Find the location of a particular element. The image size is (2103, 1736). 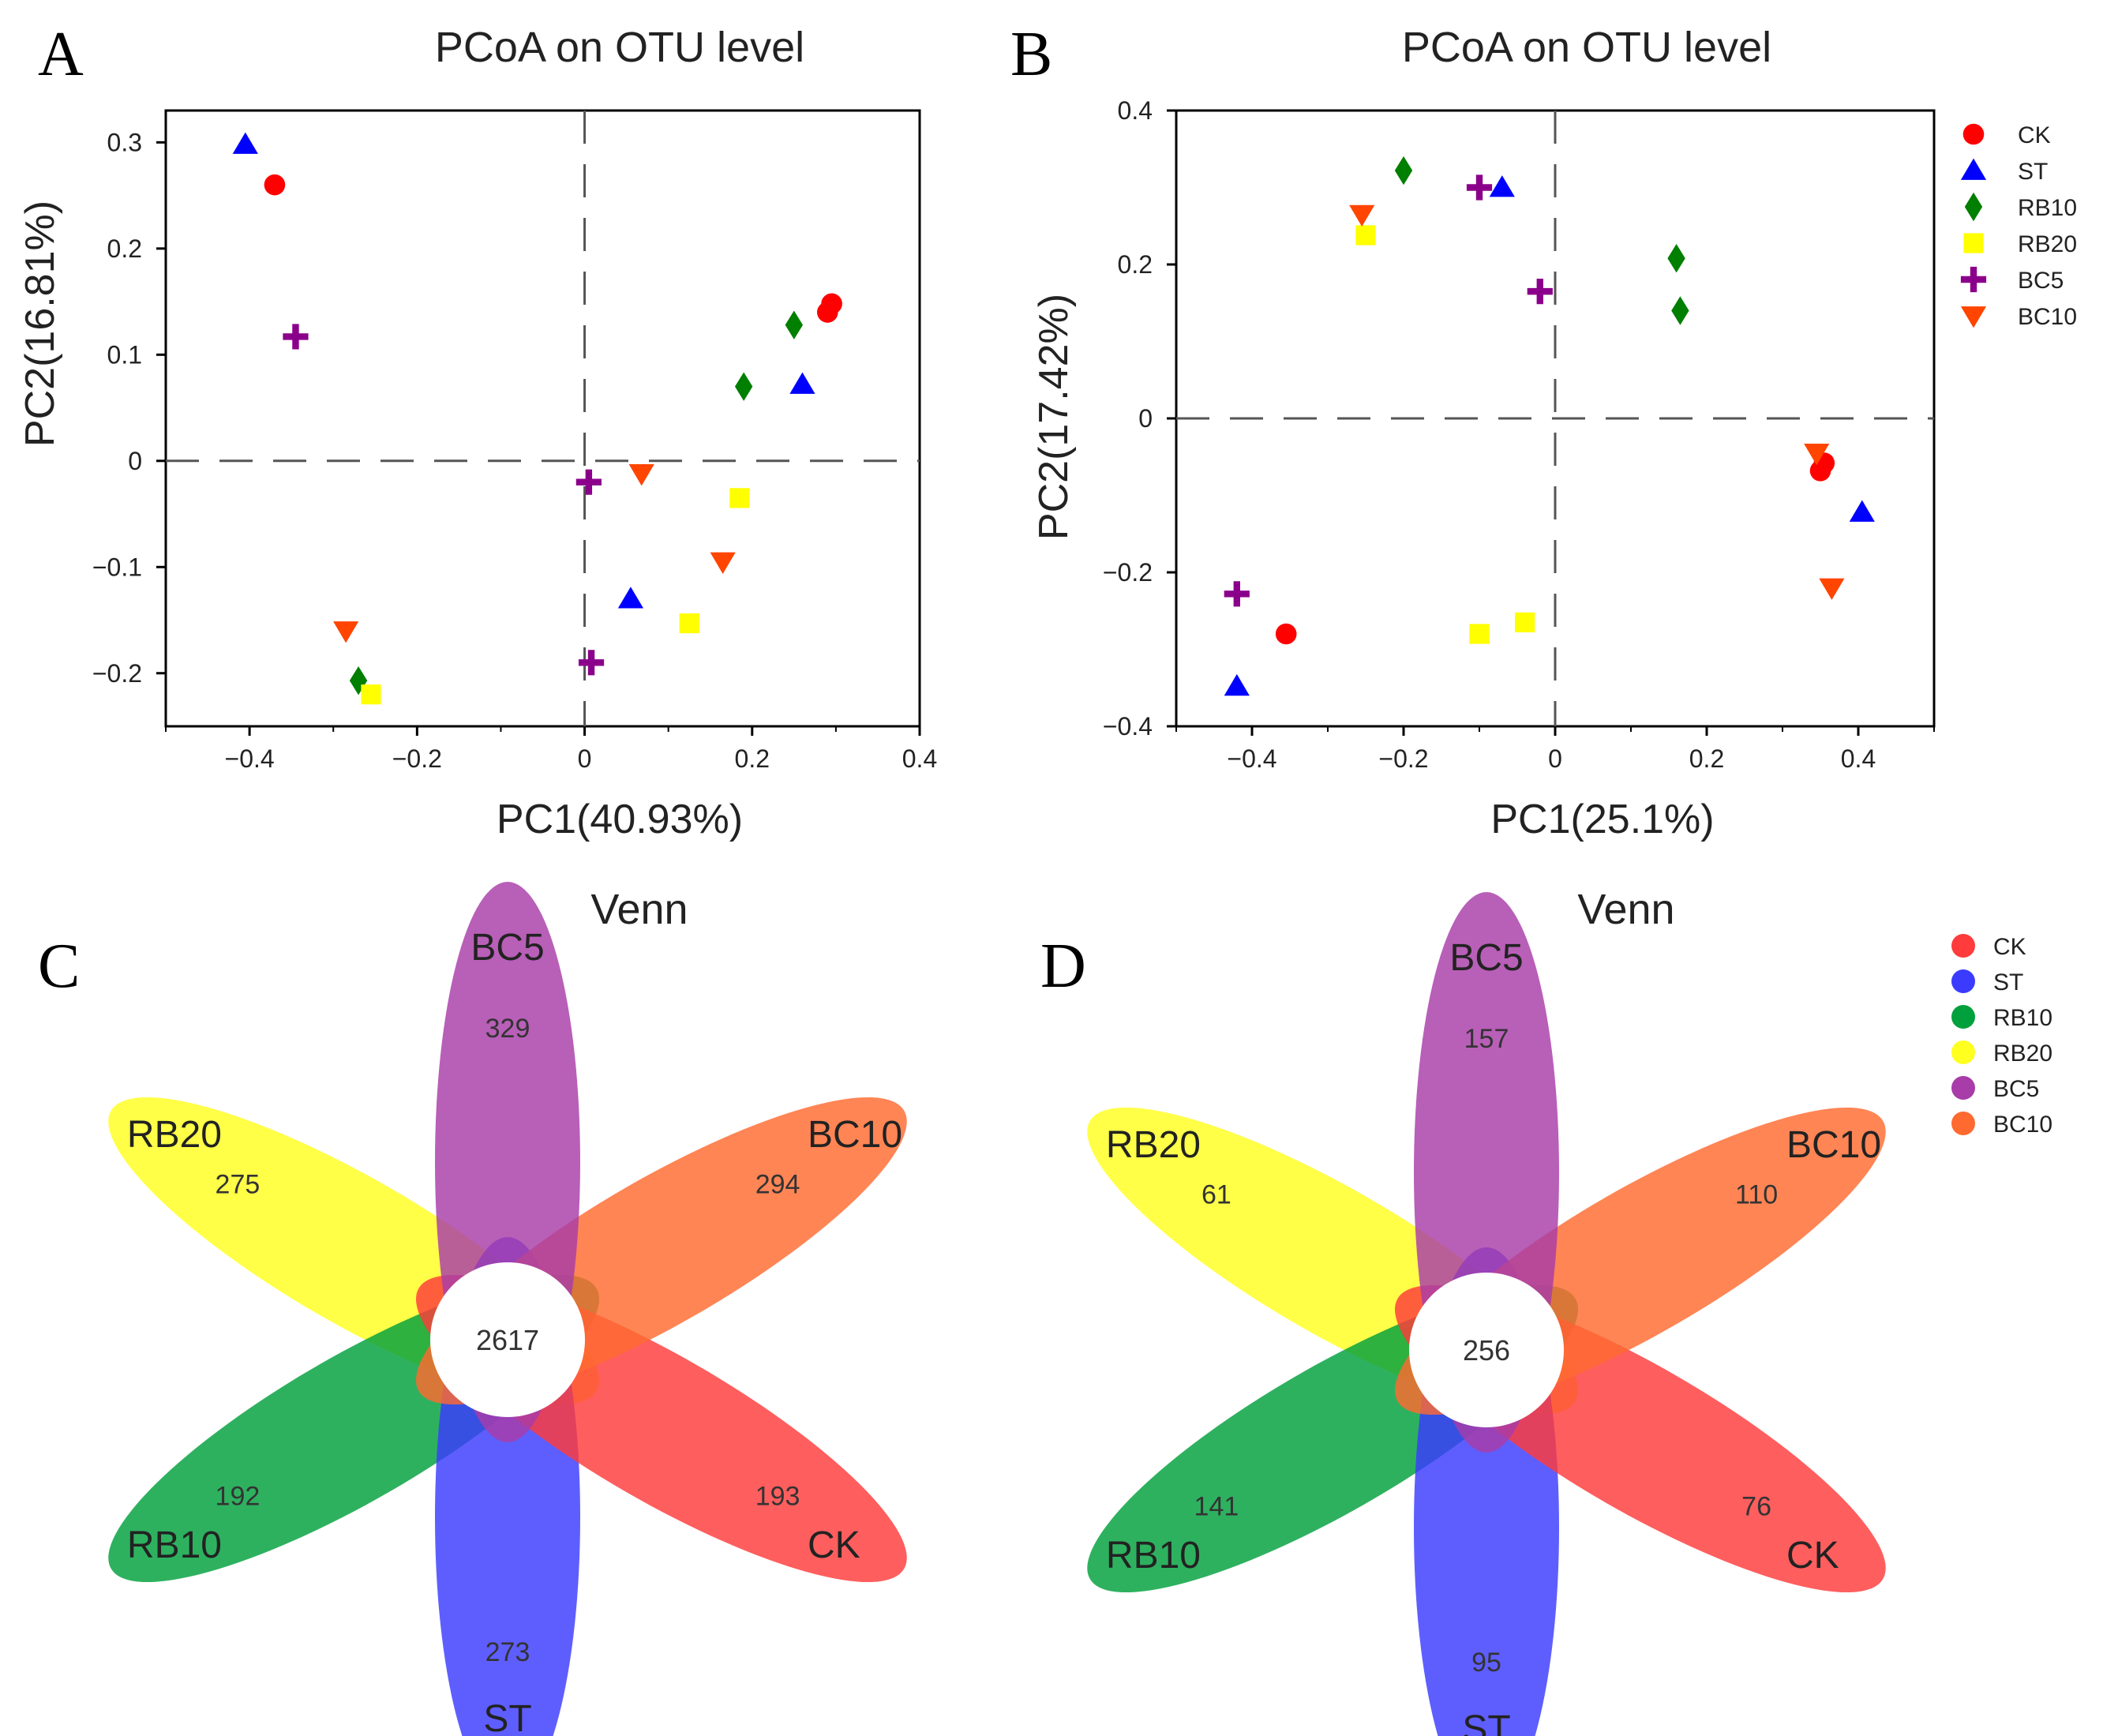

unique-count-ck: 193 is located at coordinates (777, 1497).